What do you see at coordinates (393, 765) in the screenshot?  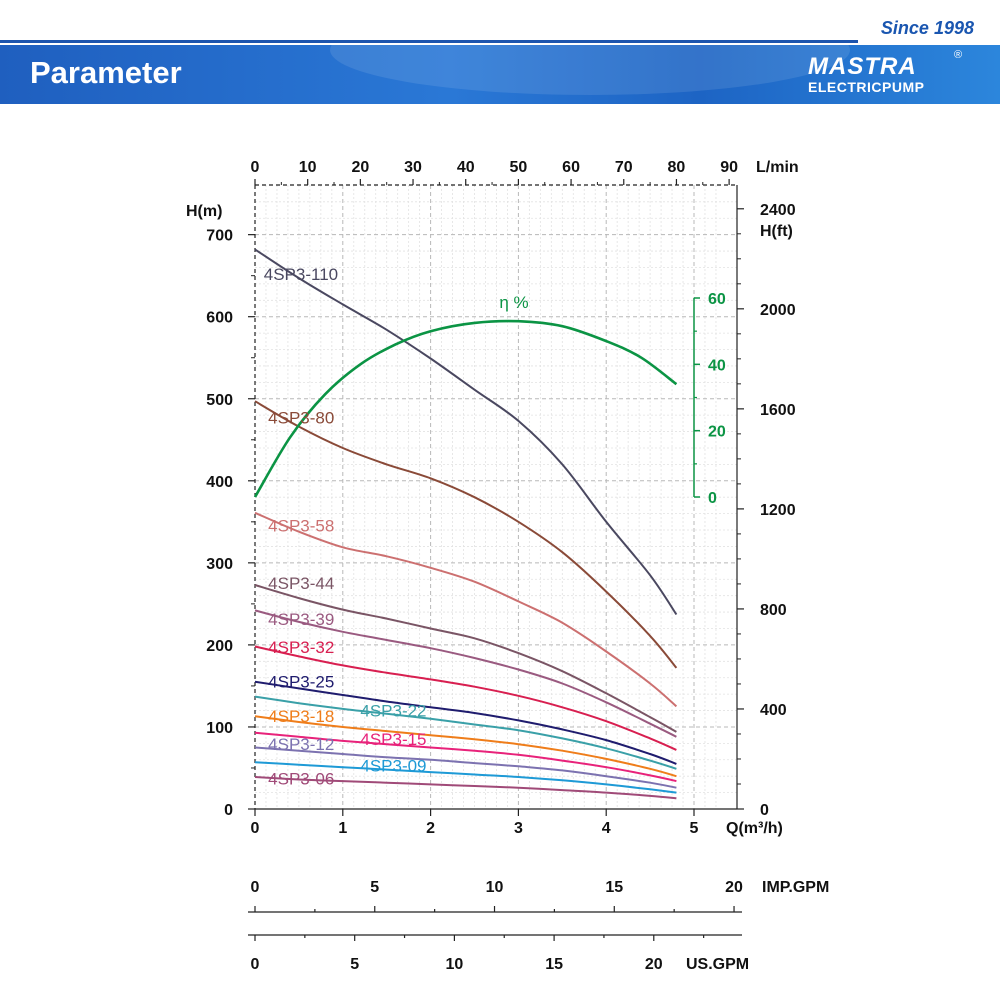 I see `series-label-4sp3-09: 4SP3-09` at bounding box center [393, 765].